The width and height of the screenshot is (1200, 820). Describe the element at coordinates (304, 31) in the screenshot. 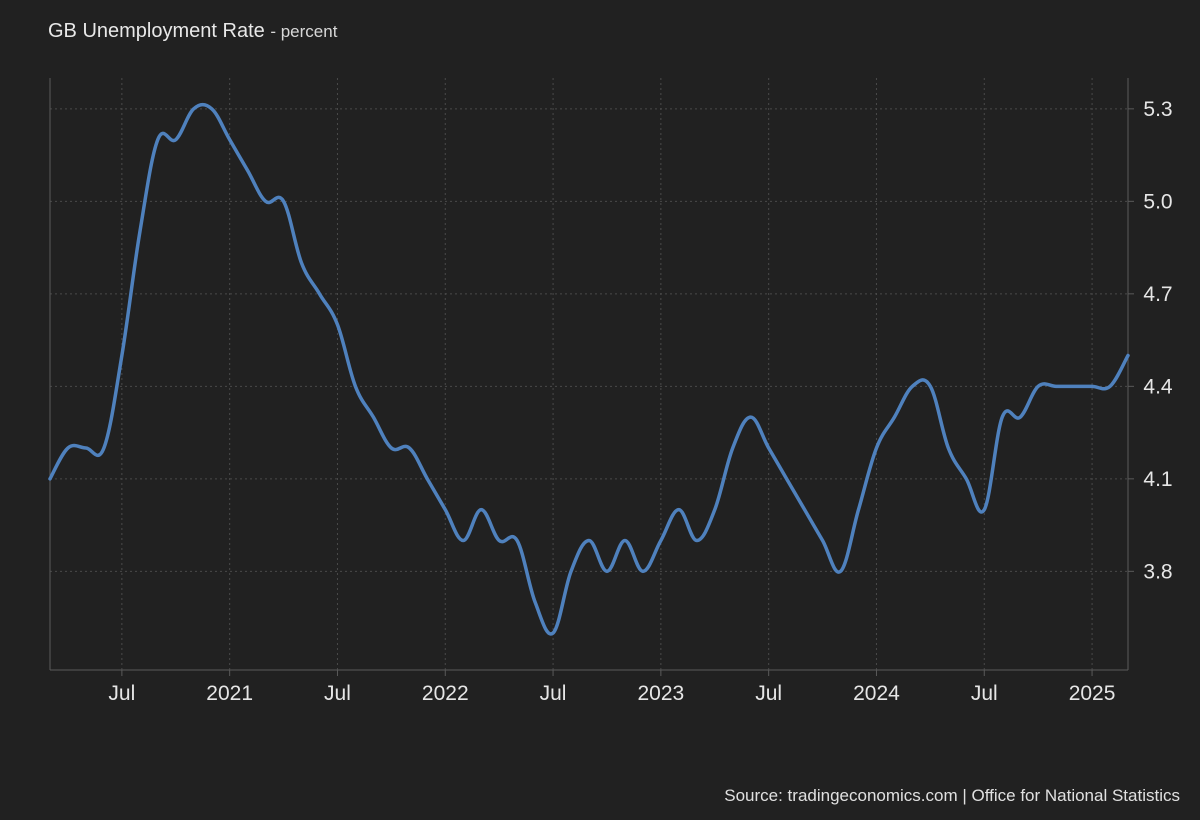

I see `chart-unit-label: - percent` at that location.